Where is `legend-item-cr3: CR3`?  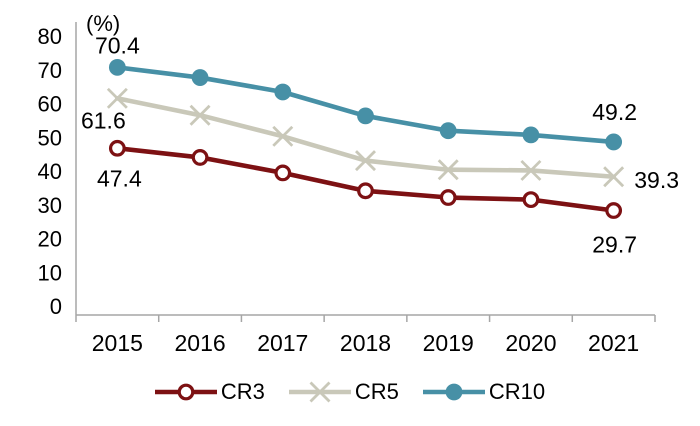 legend-item-cr3: CR3 is located at coordinates (209, 391).